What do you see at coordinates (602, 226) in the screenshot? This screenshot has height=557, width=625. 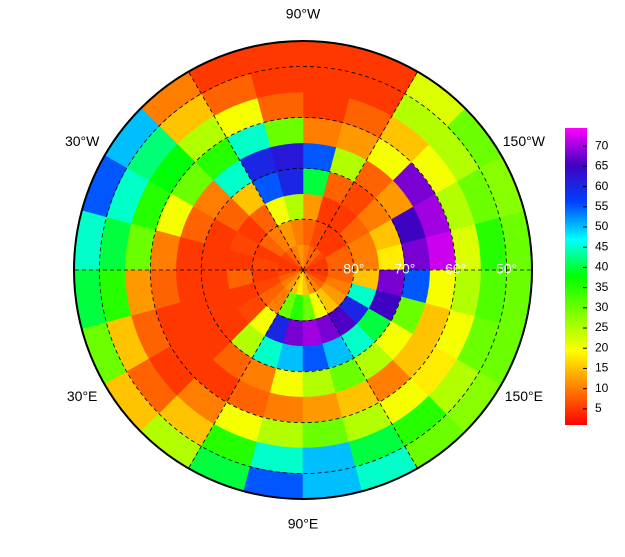 I see `colorbar-tick-label: 50` at bounding box center [602, 226].